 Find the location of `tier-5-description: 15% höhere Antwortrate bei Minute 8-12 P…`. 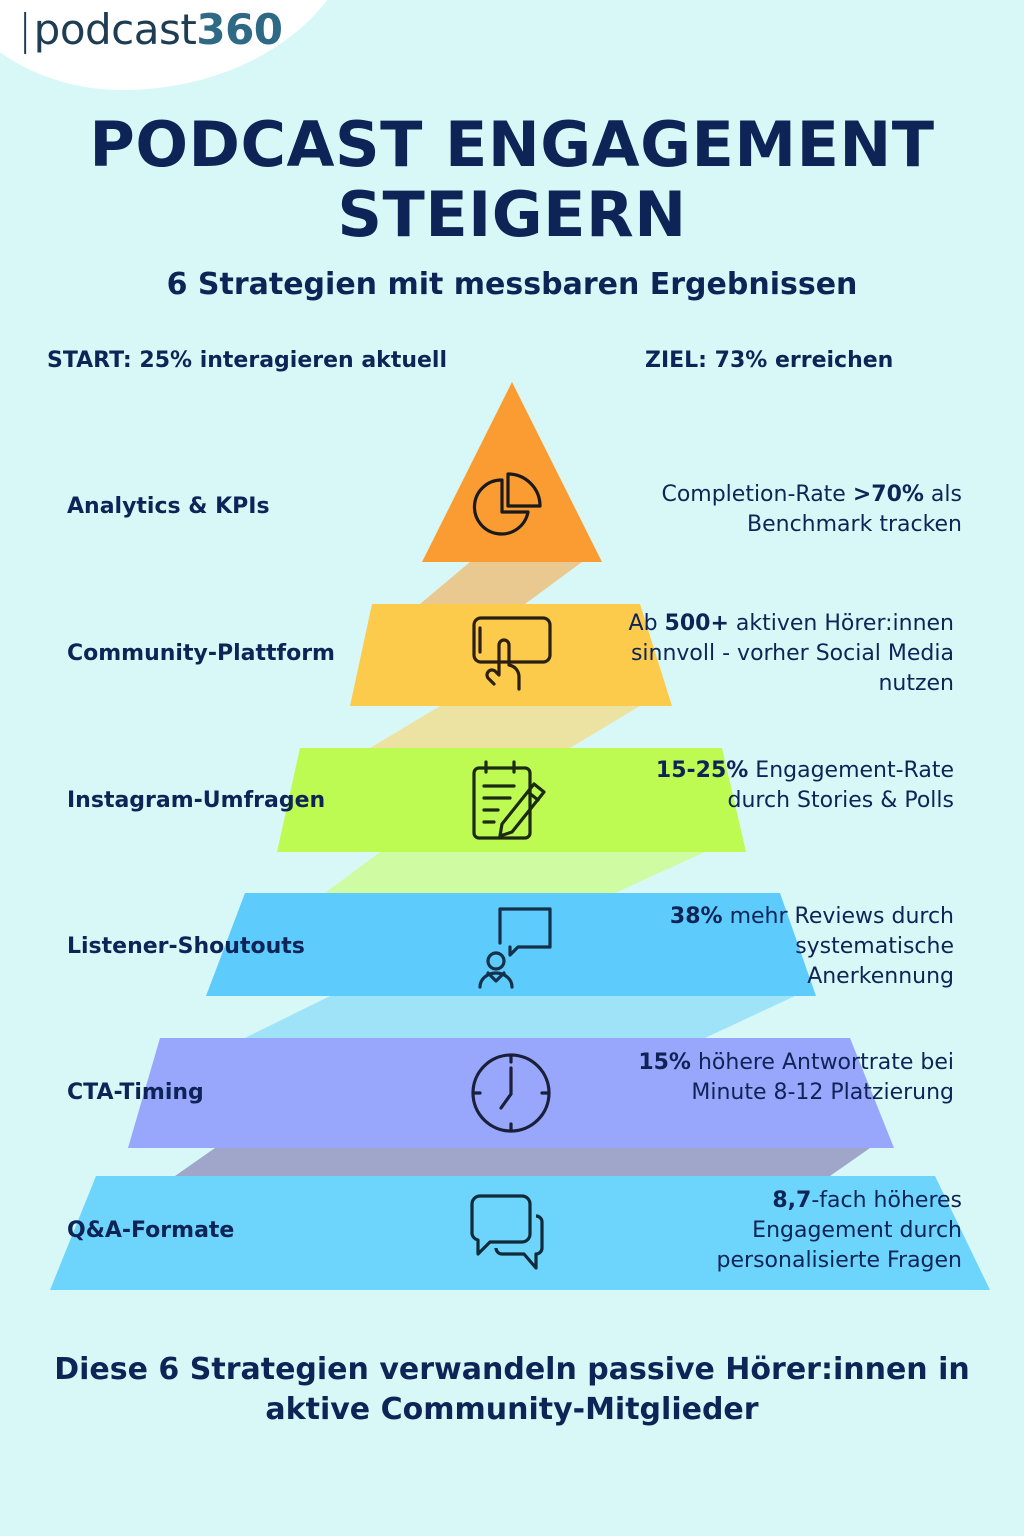

tier-5-description: 15% höhere Antwortrate bei Minute 8-12 P… is located at coordinates (794, 1078).